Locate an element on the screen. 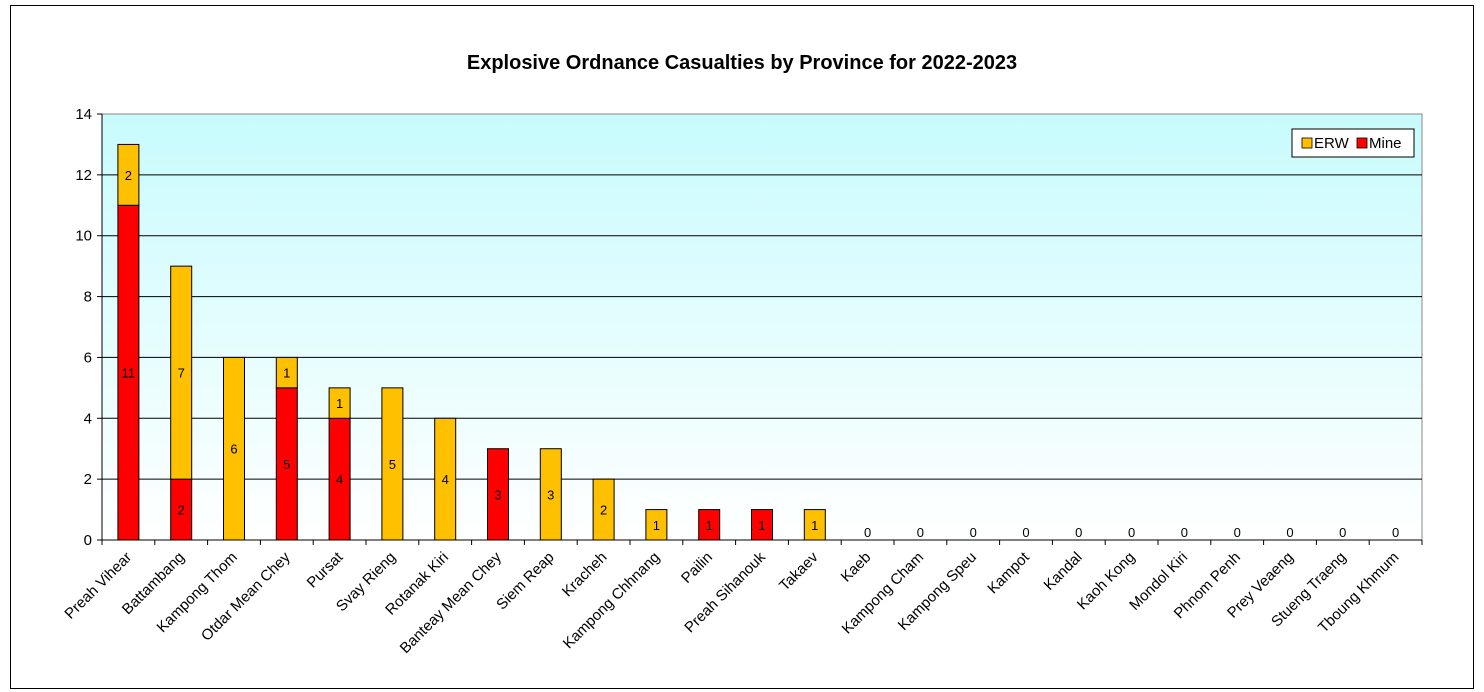 This screenshot has height=692, width=1484. y-axis: 0 2 4 6 8 10 12 14 is located at coordinates (89, 327).